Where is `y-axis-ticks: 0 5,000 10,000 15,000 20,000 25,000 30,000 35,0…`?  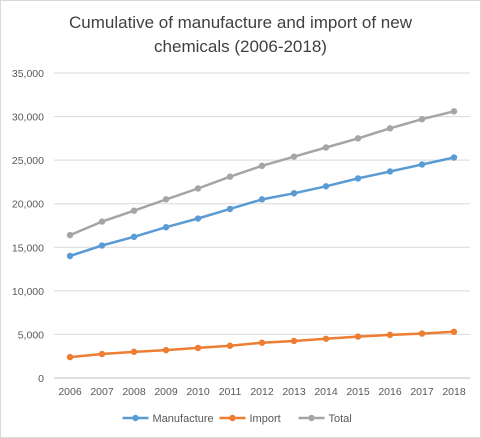 y-axis-ticks: 0 5,000 10,000 15,000 20,000 25,000 30,000 35,0… is located at coordinates (28, 226).